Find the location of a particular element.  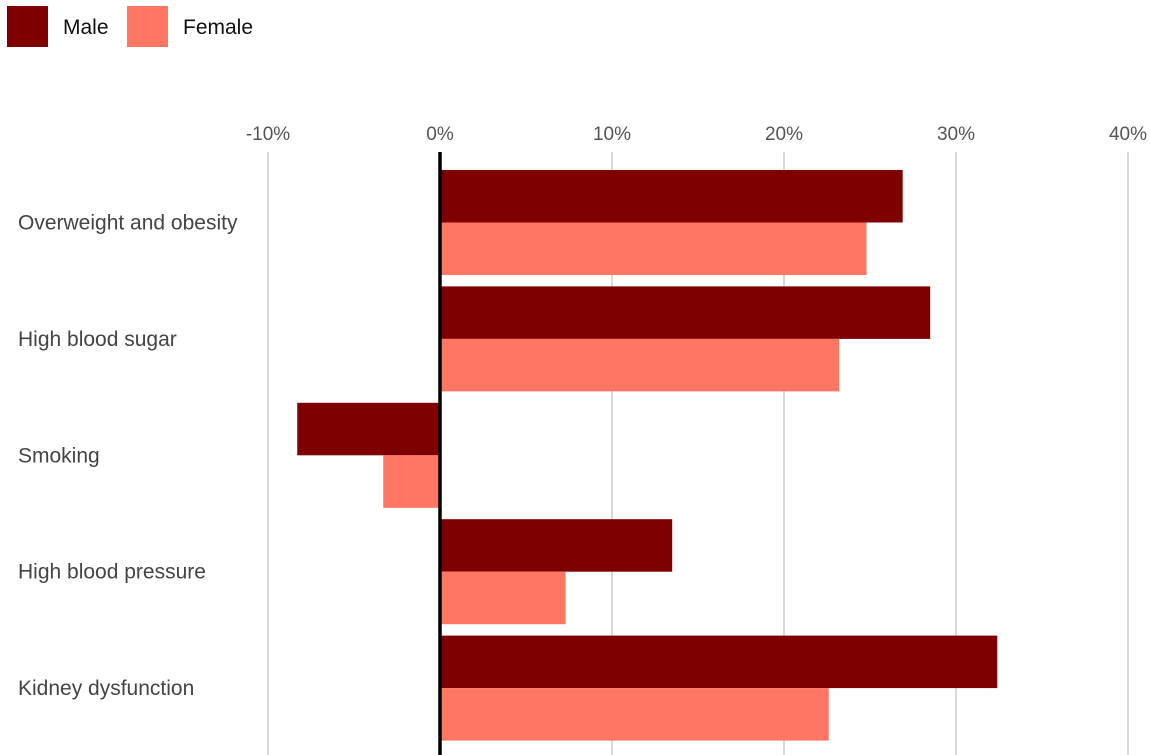

category-label-overweight-and-obesity: Overweight and obesity is located at coordinates (128, 223).